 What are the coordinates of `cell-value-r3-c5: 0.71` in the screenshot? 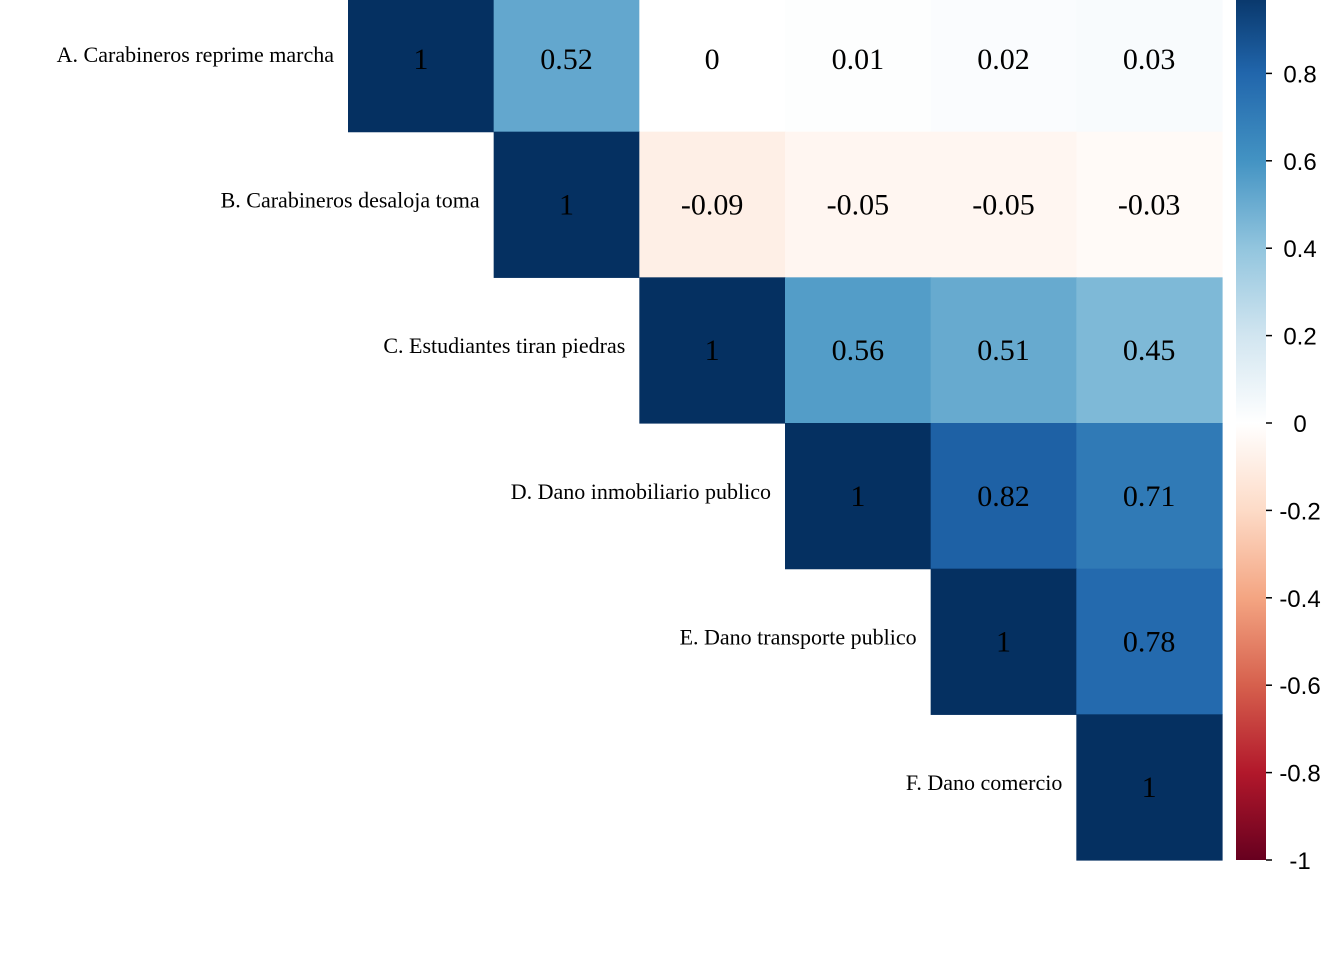 It's located at (1149, 496).